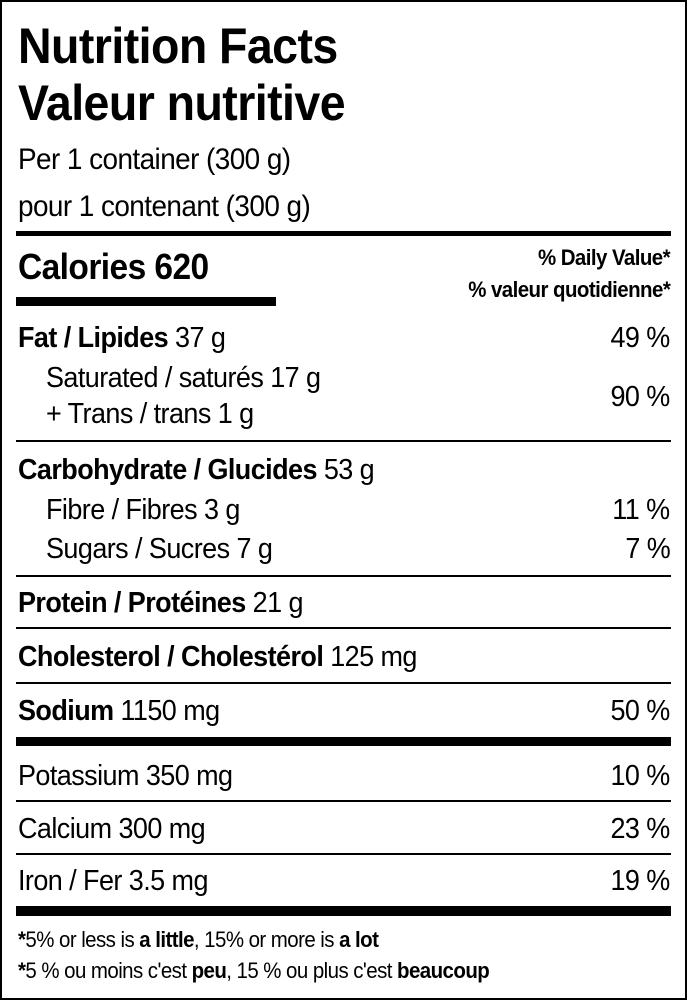  Describe the element at coordinates (160, 603) in the screenshot. I see `row-protein: Protein / Protéines 21 g` at that location.